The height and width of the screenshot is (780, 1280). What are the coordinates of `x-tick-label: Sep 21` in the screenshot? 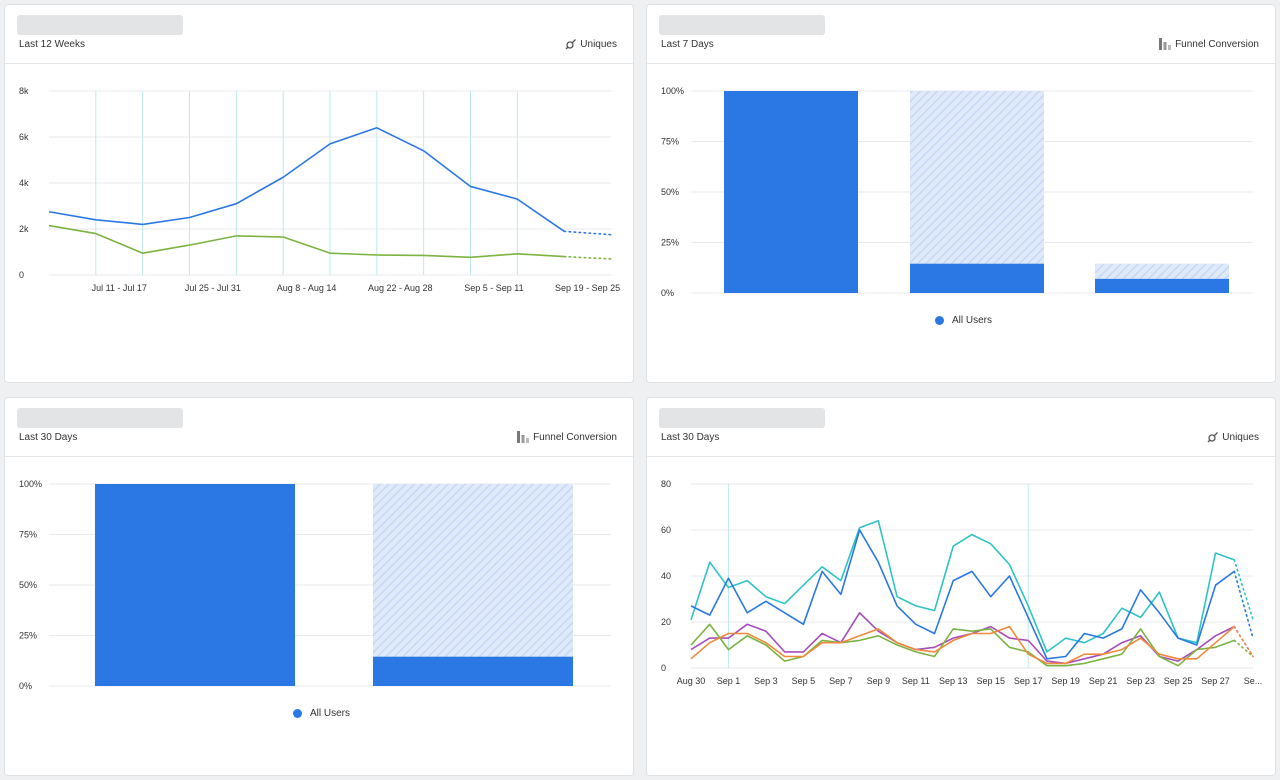 It's located at (1103, 681).